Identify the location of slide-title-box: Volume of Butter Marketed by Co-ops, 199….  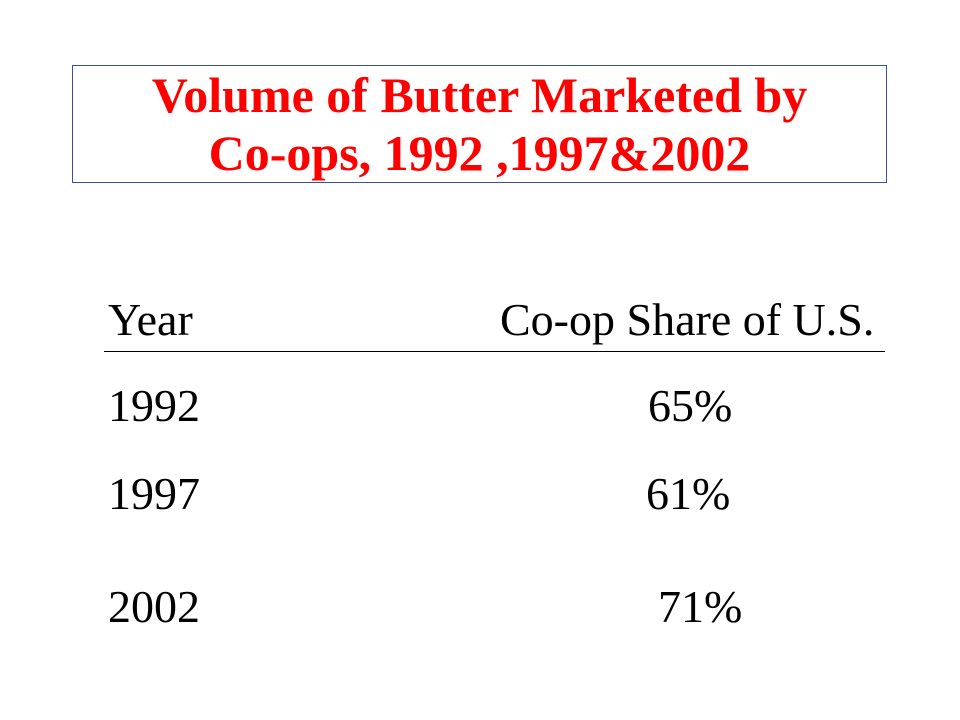
(479, 124).